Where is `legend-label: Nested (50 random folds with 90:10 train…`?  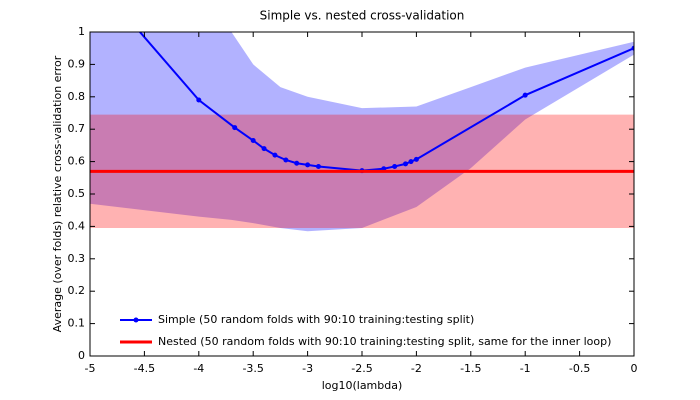
legend-label: Nested (50 random folds with 90:10 train… is located at coordinates (384, 341).